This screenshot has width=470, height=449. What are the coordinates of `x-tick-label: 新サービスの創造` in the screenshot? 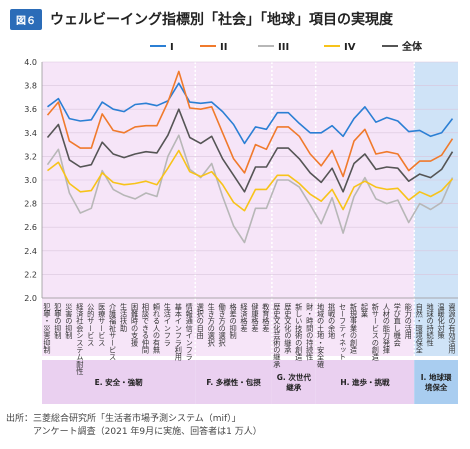 It's located at (375, 331).